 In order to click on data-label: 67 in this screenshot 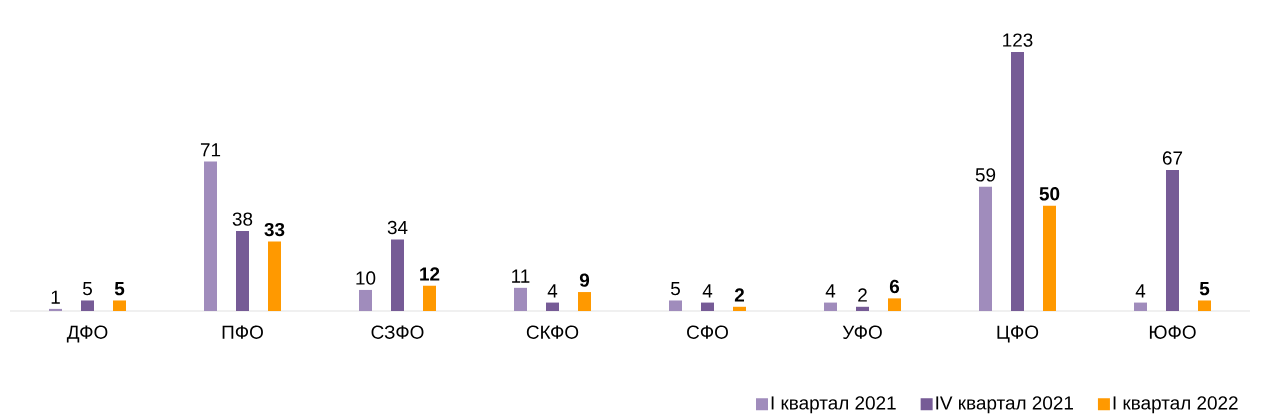, I will do `click(1172, 158)`.